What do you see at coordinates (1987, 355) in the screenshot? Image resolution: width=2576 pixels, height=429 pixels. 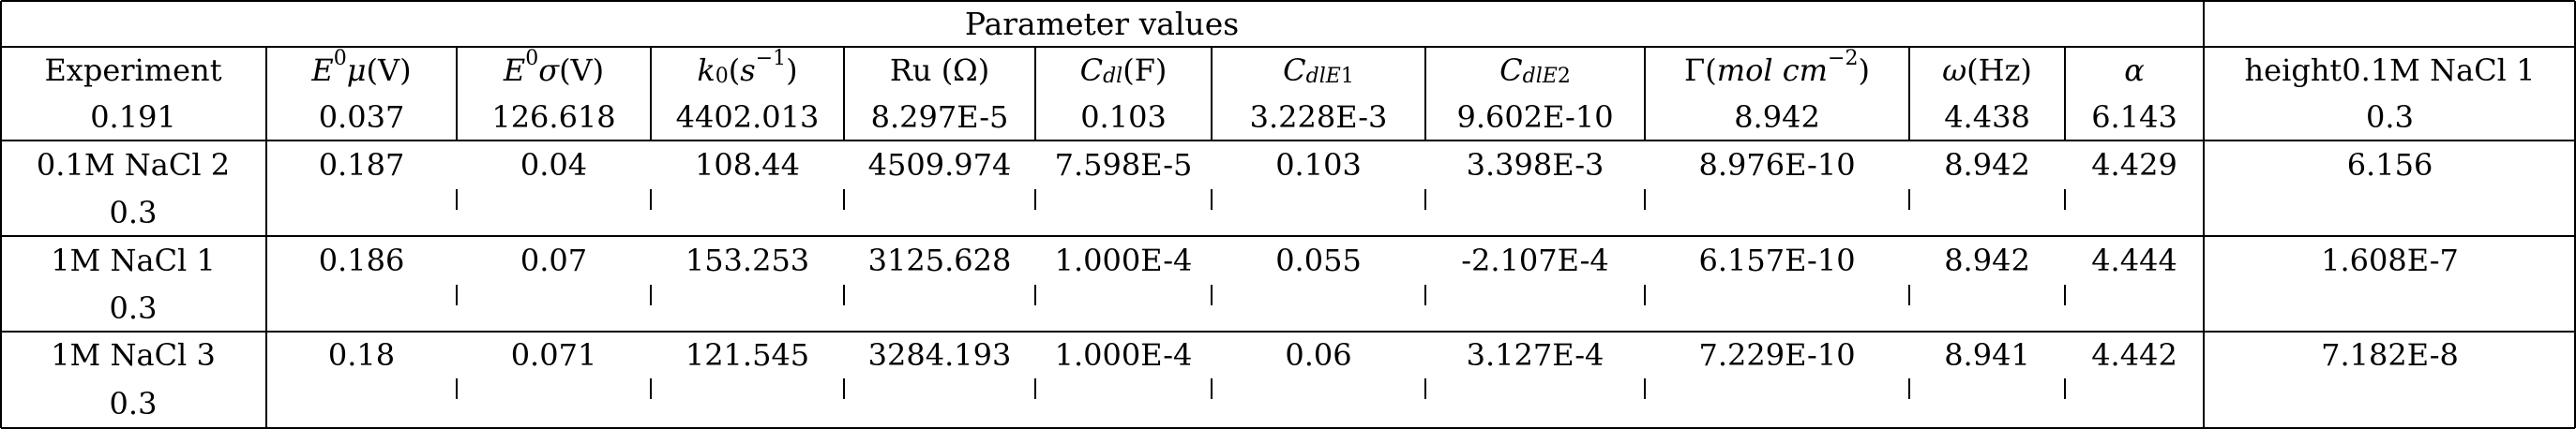 I see `table-cell-r5-c9: 8.941` at bounding box center [1987, 355].